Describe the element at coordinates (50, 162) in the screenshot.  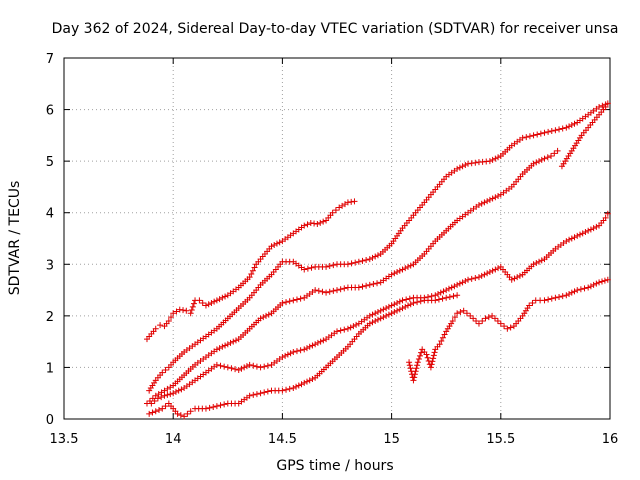
I see `y-tick-label: 5` at that location.